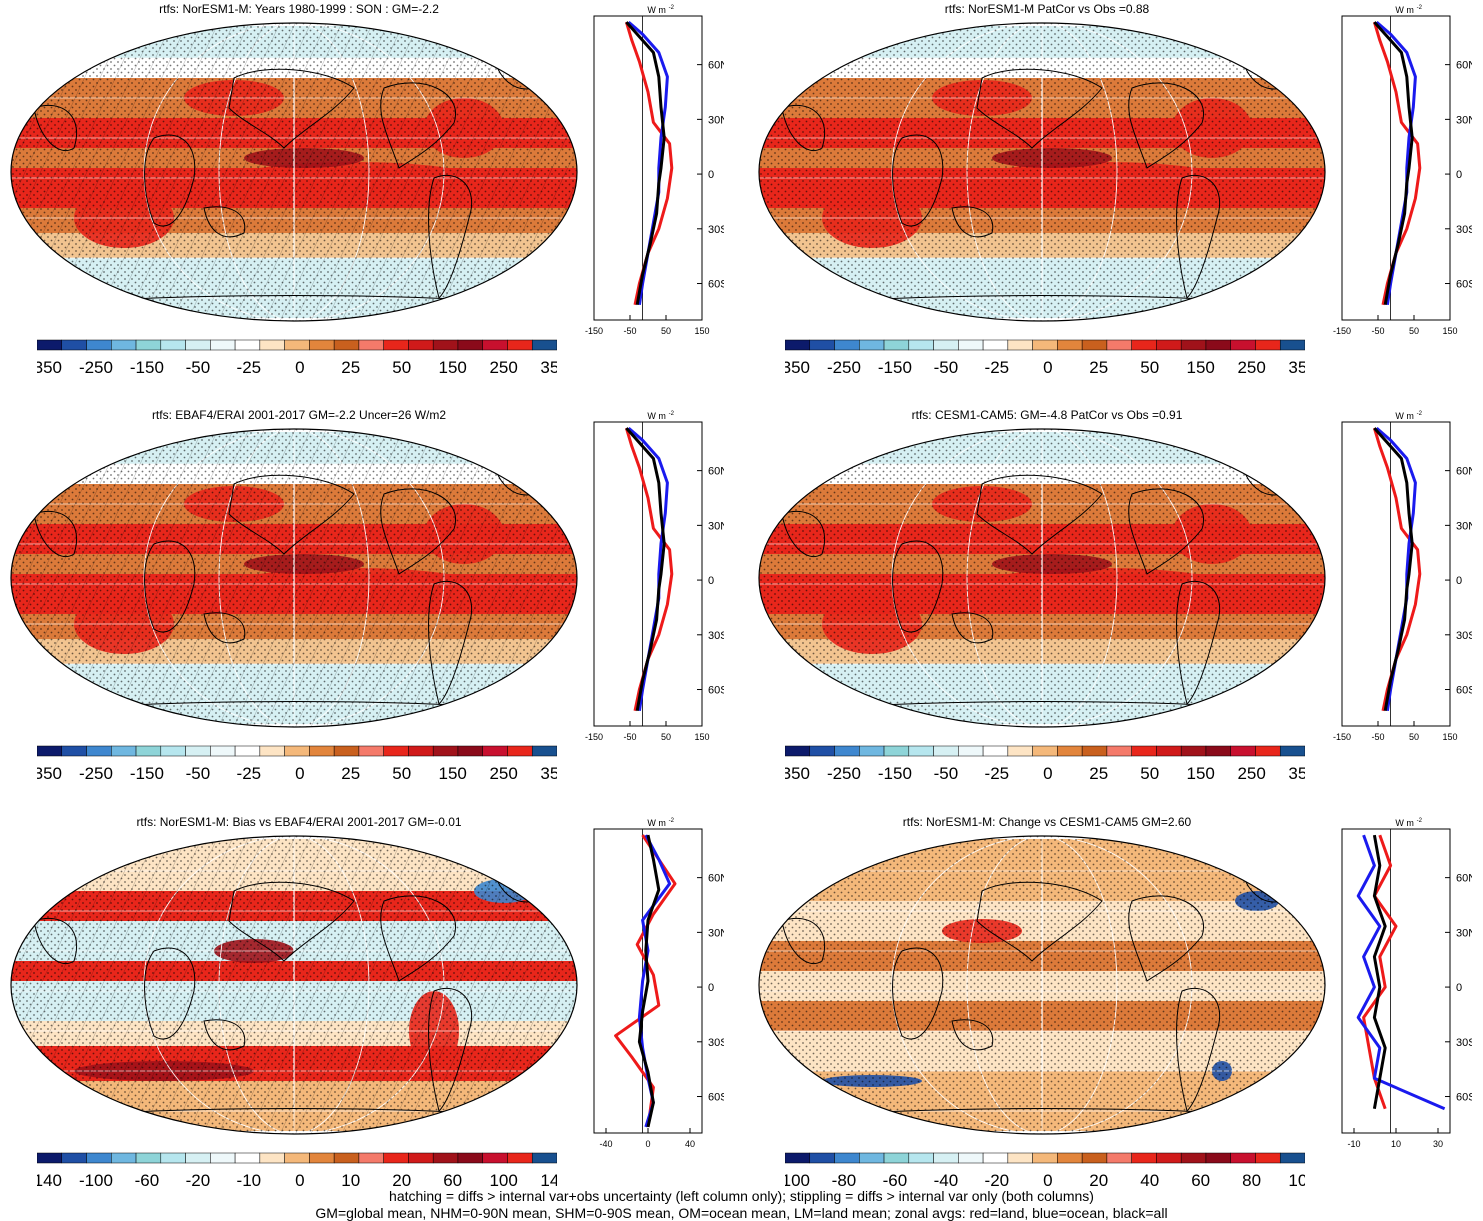 This screenshot has height=1221, width=1483. Describe the element at coordinates (1149, 367) in the screenshot. I see `colorbar-tick-label: 50` at that location.